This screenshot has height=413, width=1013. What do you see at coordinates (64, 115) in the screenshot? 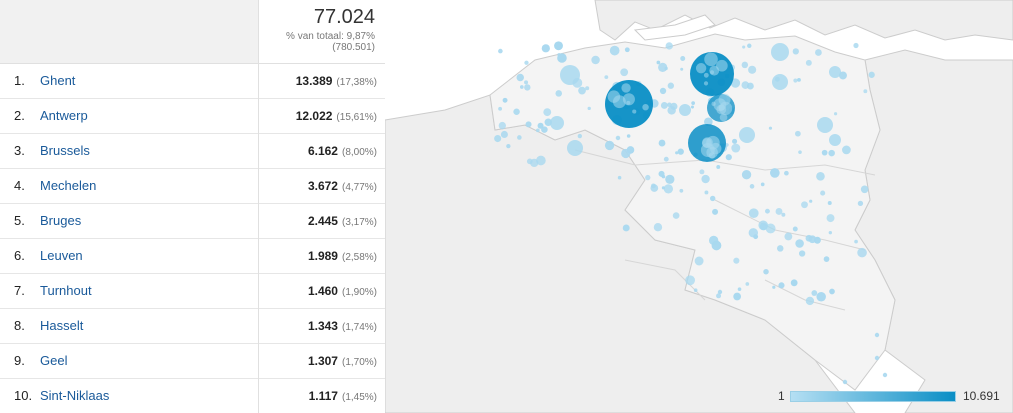
I see `city-link: Antwerp` at bounding box center [64, 115].